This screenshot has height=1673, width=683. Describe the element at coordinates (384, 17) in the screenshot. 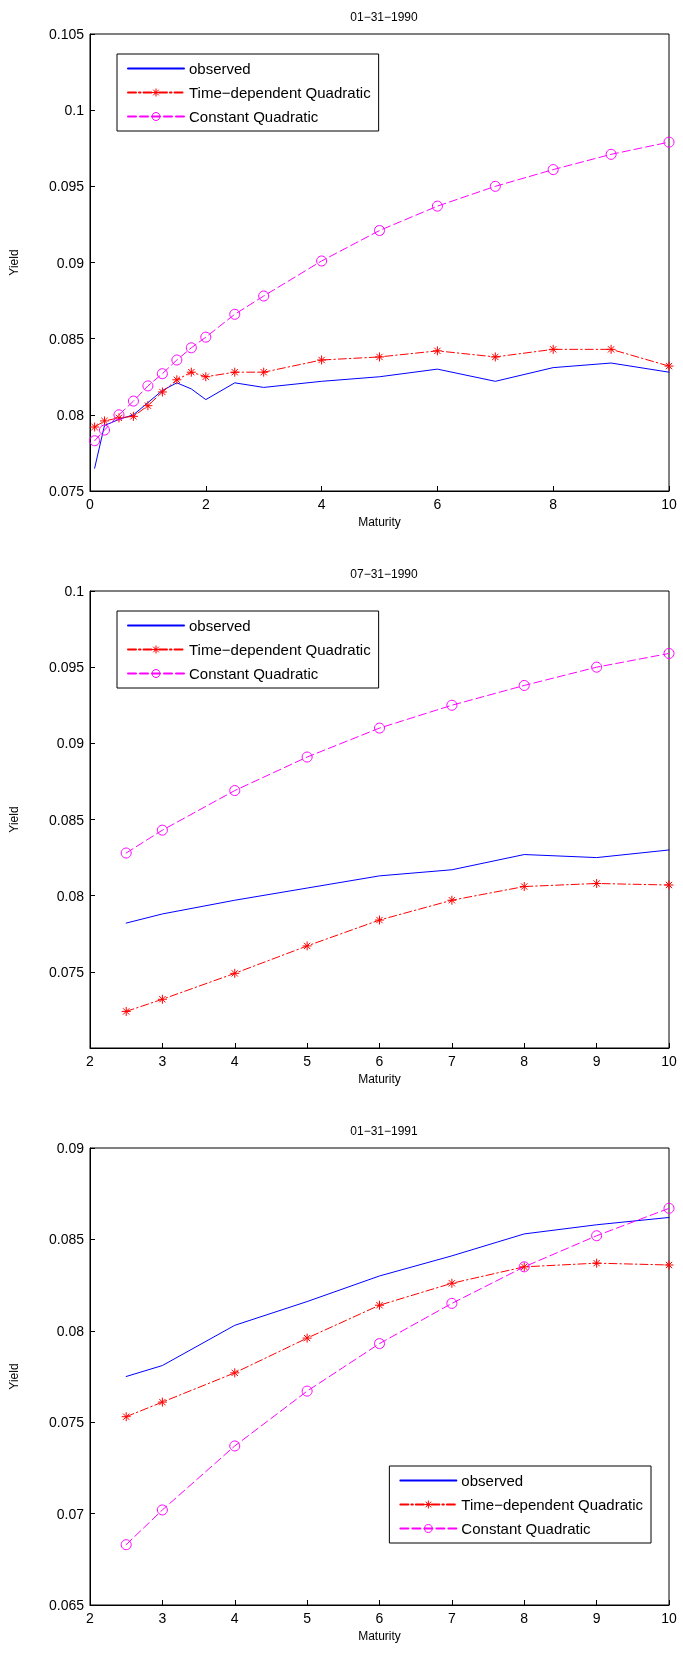

I see `chart-title: 01−31−1990` at that location.